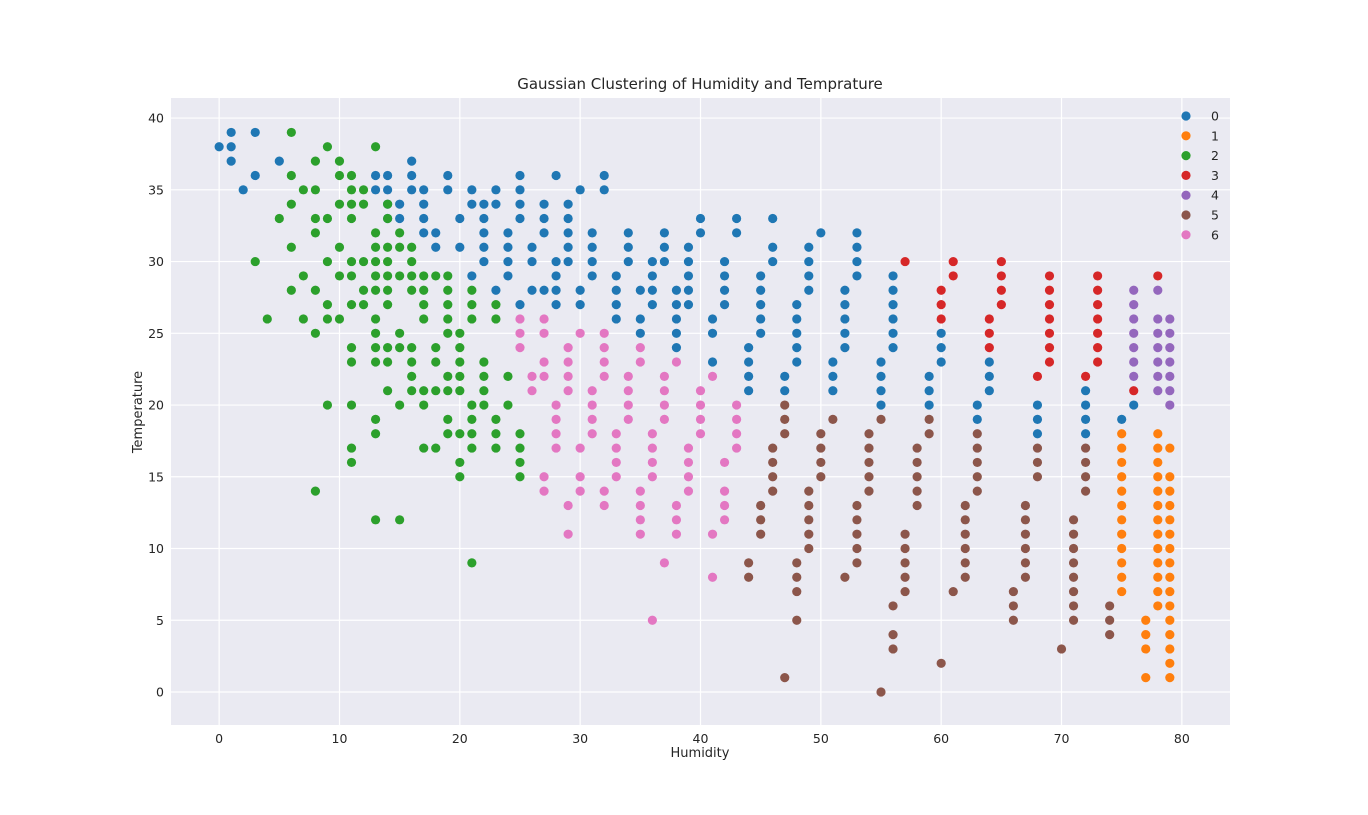 This screenshot has width=1368, height=815. What do you see at coordinates (941, 738) in the screenshot?
I see `x-tick-label: 60` at bounding box center [941, 738].